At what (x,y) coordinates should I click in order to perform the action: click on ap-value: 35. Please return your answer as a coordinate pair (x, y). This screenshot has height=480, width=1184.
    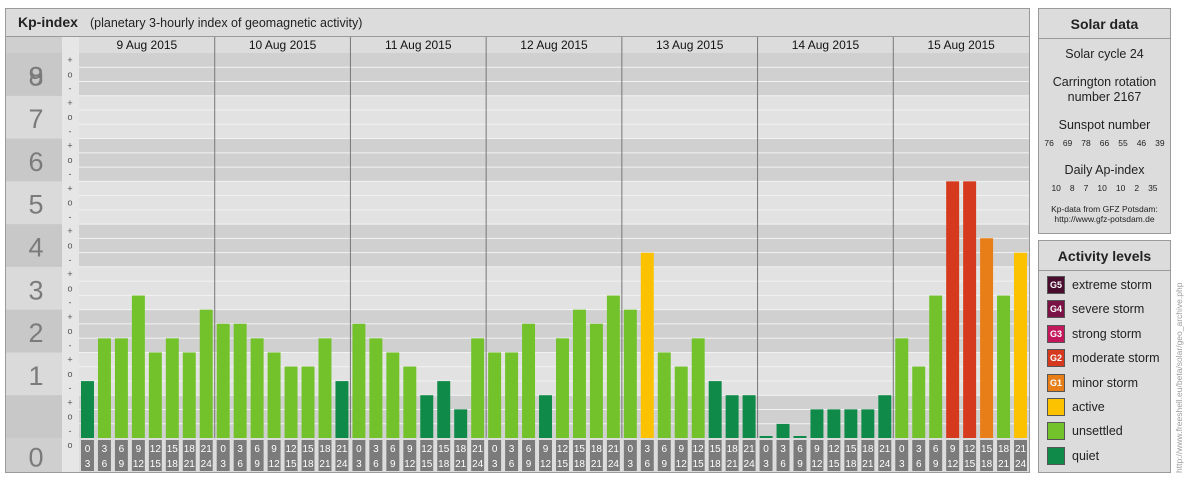
    Looking at the image, I should click on (1153, 188).